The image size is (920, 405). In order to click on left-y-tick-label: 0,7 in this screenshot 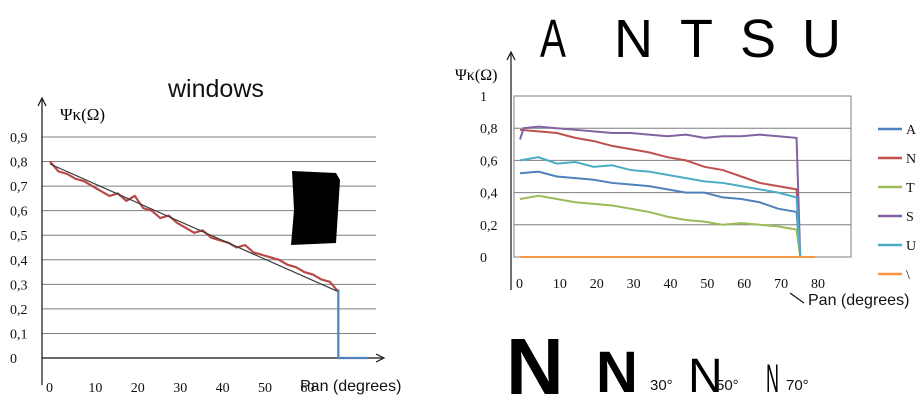, I will do `click(19, 187)`.